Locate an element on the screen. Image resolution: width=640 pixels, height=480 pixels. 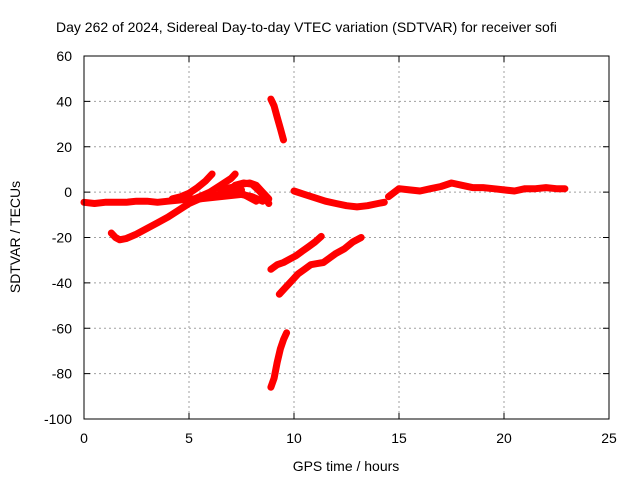
x-tick-label: 0 is located at coordinates (84, 438).